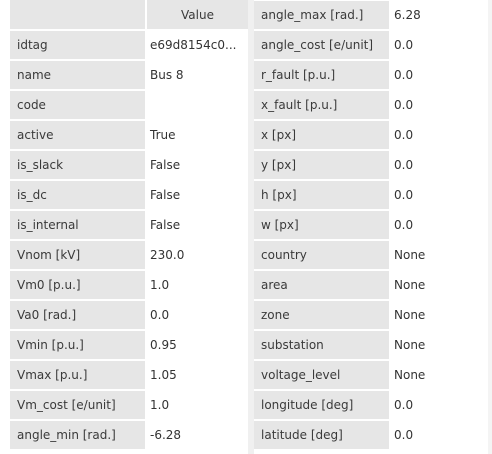 Image resolution: width=492 pixels, height=454 pixels. I want to click on property-name: y [px], so click(322, 165).